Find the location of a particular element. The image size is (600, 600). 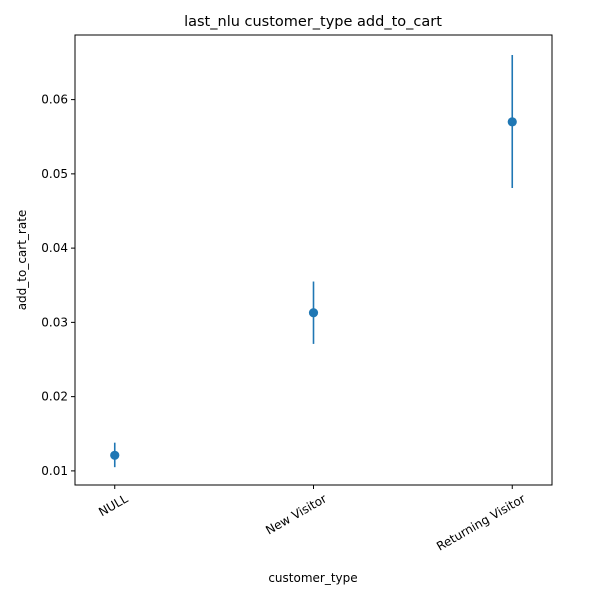

chart-title: last_nlu customer_type add_to_cart is located at coordinates (313, 22).